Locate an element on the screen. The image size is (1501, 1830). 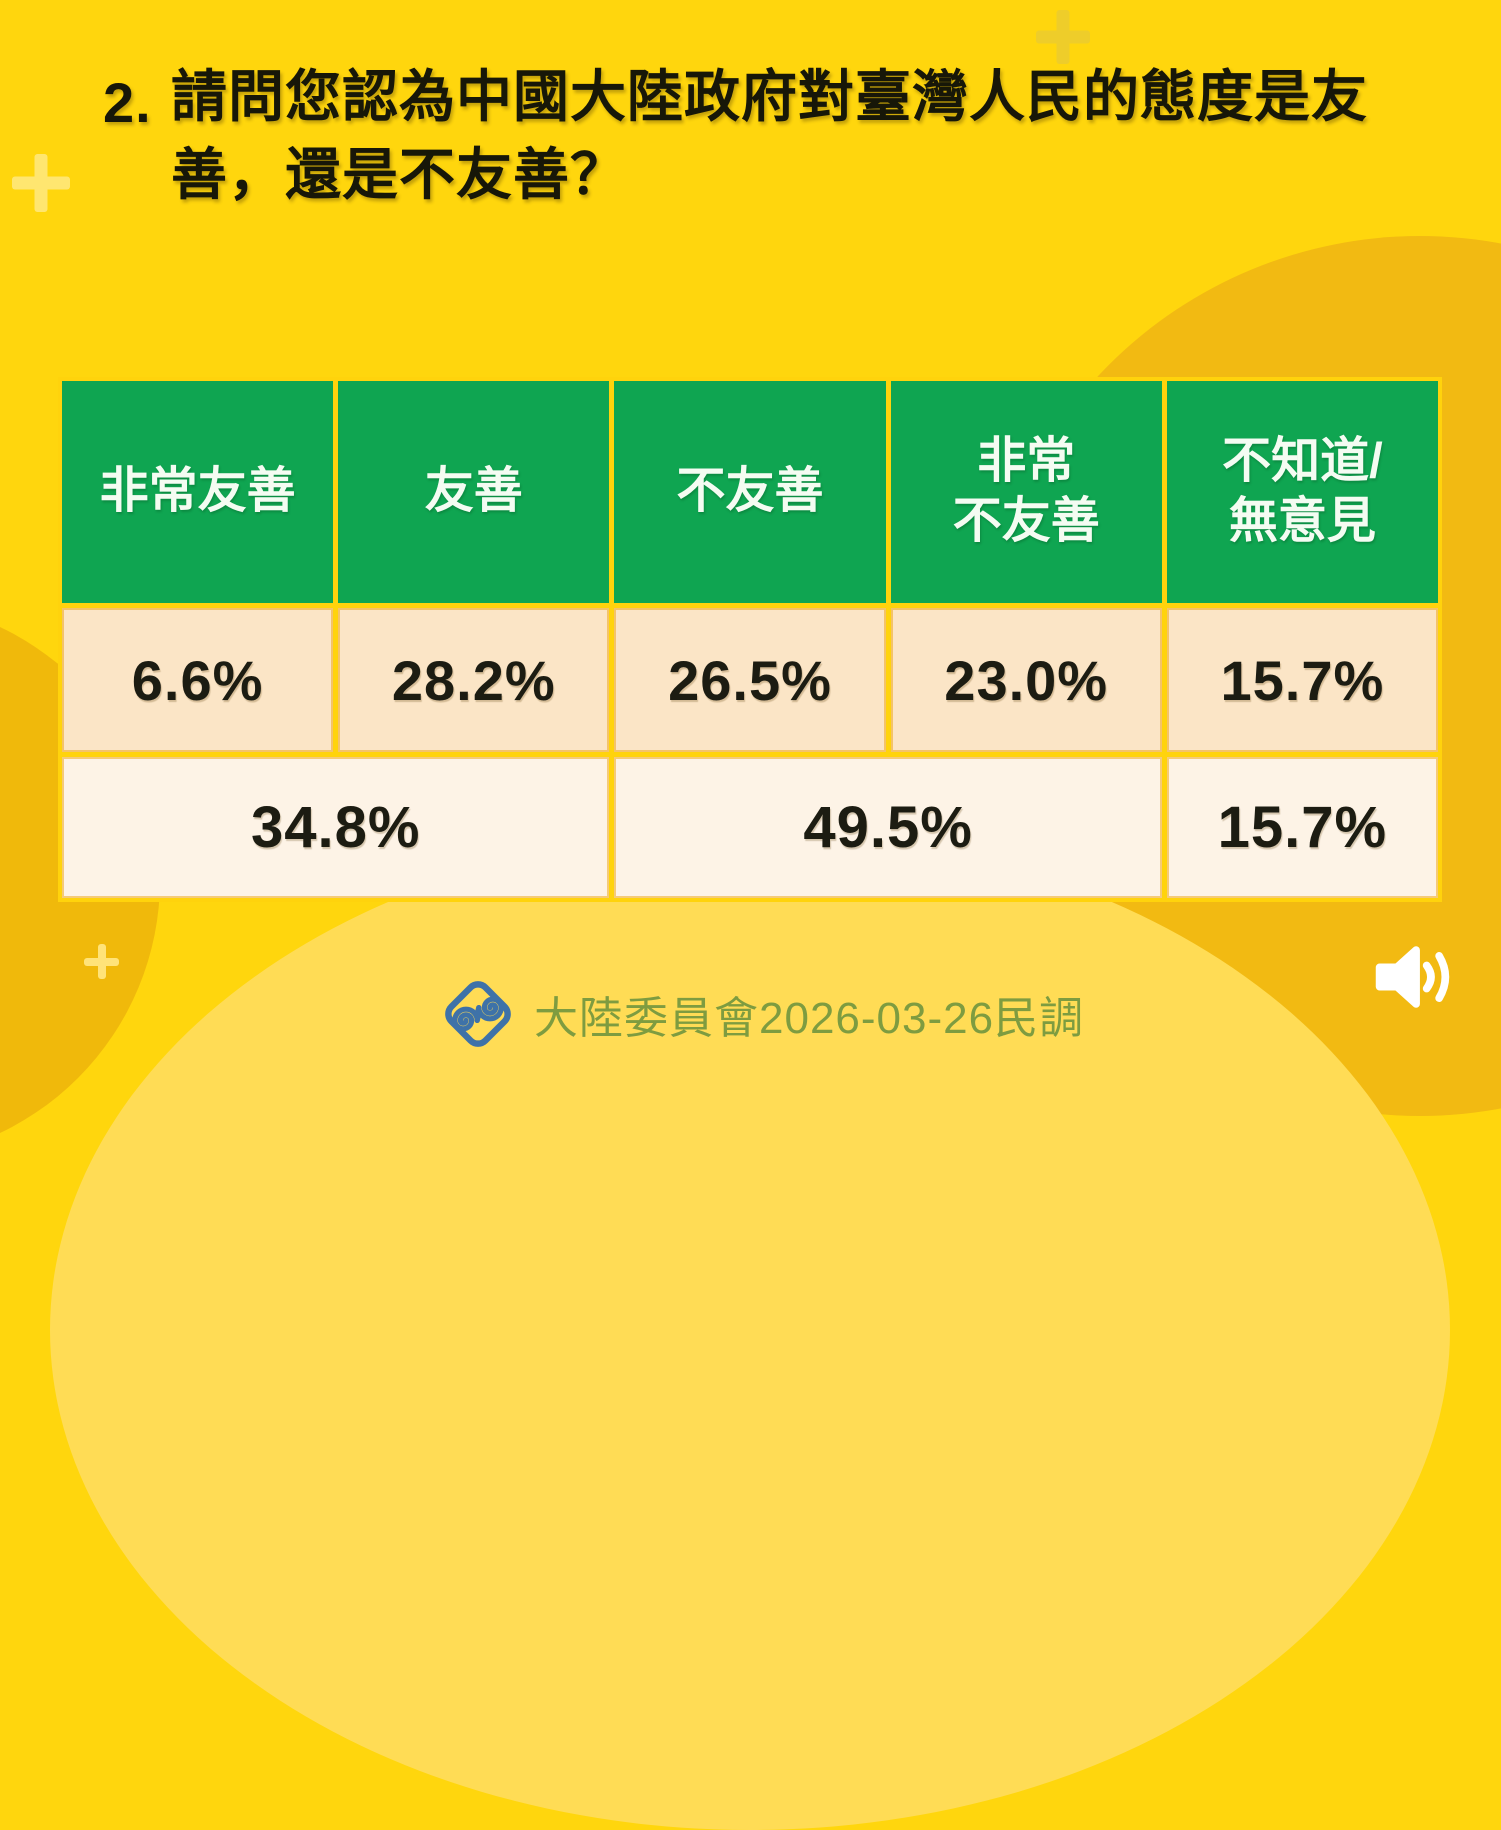
header-label-line2: 不友善 is located at coordinates (1026, 521).